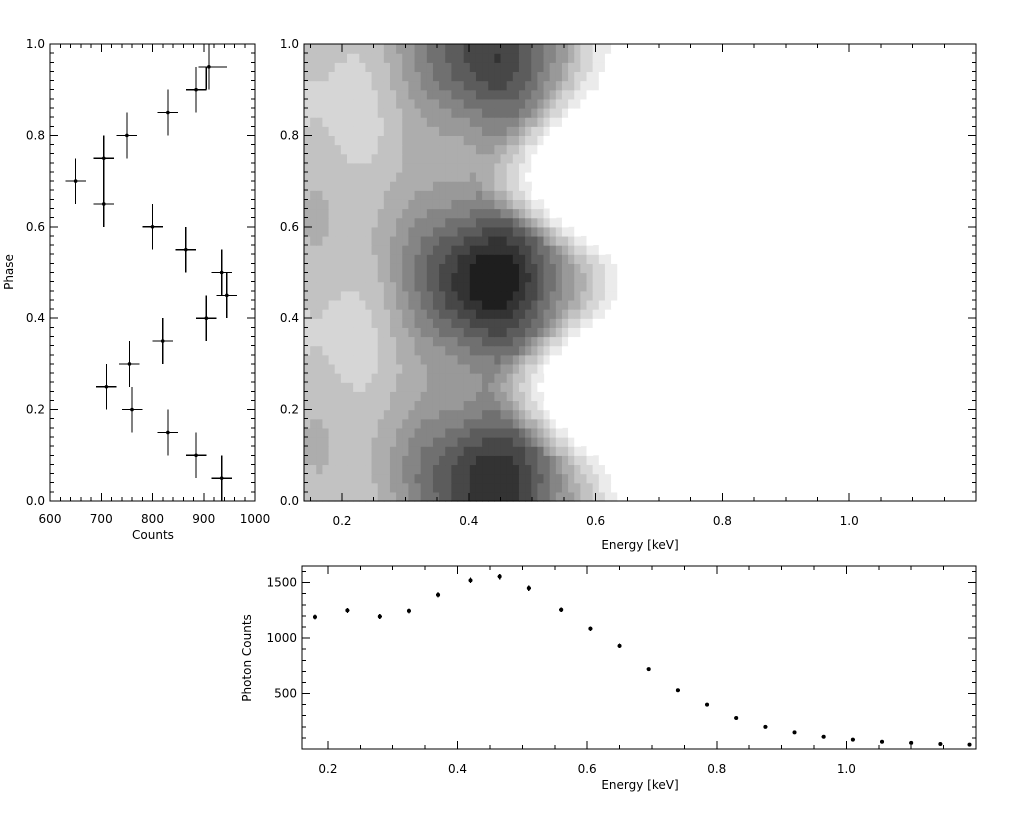  I want to click on spectrum-y-tick-label: 500, so click(285, 694).